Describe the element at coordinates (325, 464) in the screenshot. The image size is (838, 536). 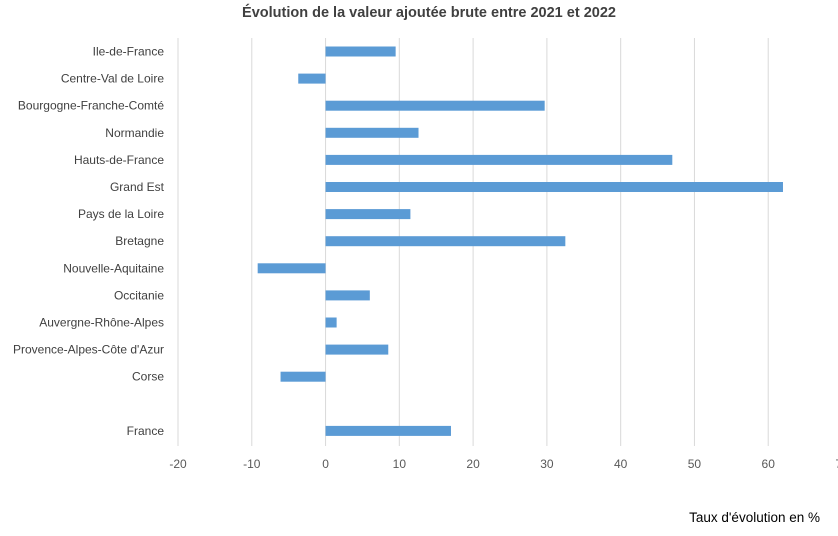
I see `x-tick-label: 0` at that location.